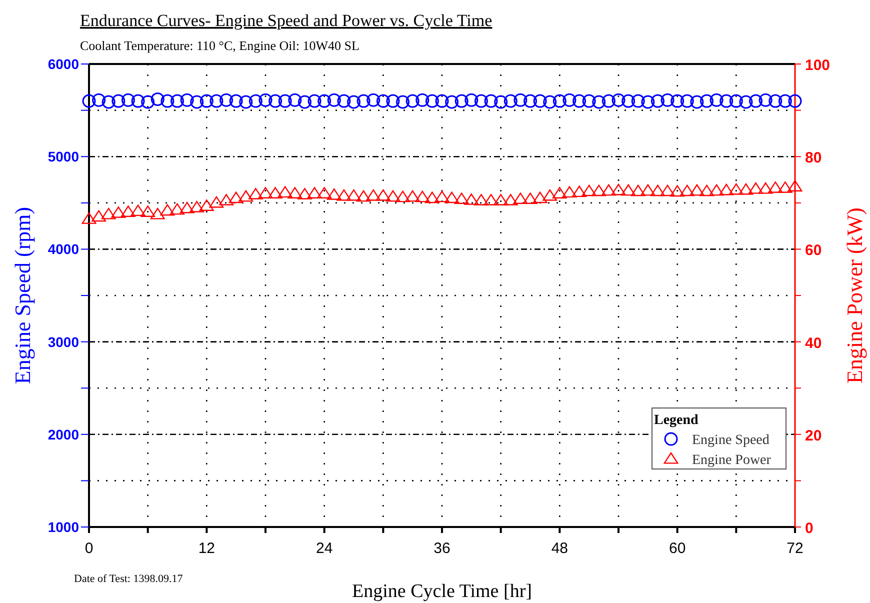  Describe the element at coordinates (813, 251) in the screenshot. I see `y2-tick-label: 60` at that location.